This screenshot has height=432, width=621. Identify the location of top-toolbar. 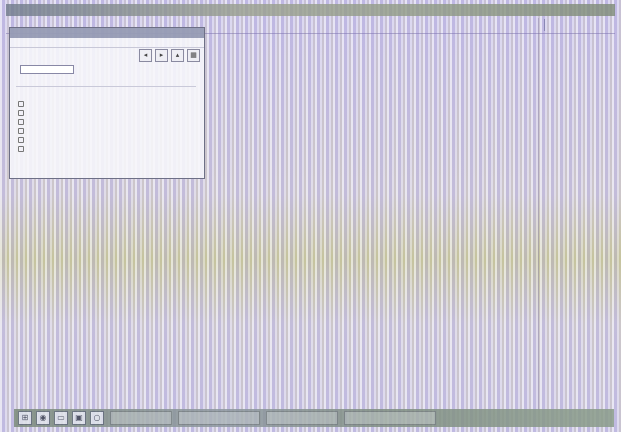
(310, 25).